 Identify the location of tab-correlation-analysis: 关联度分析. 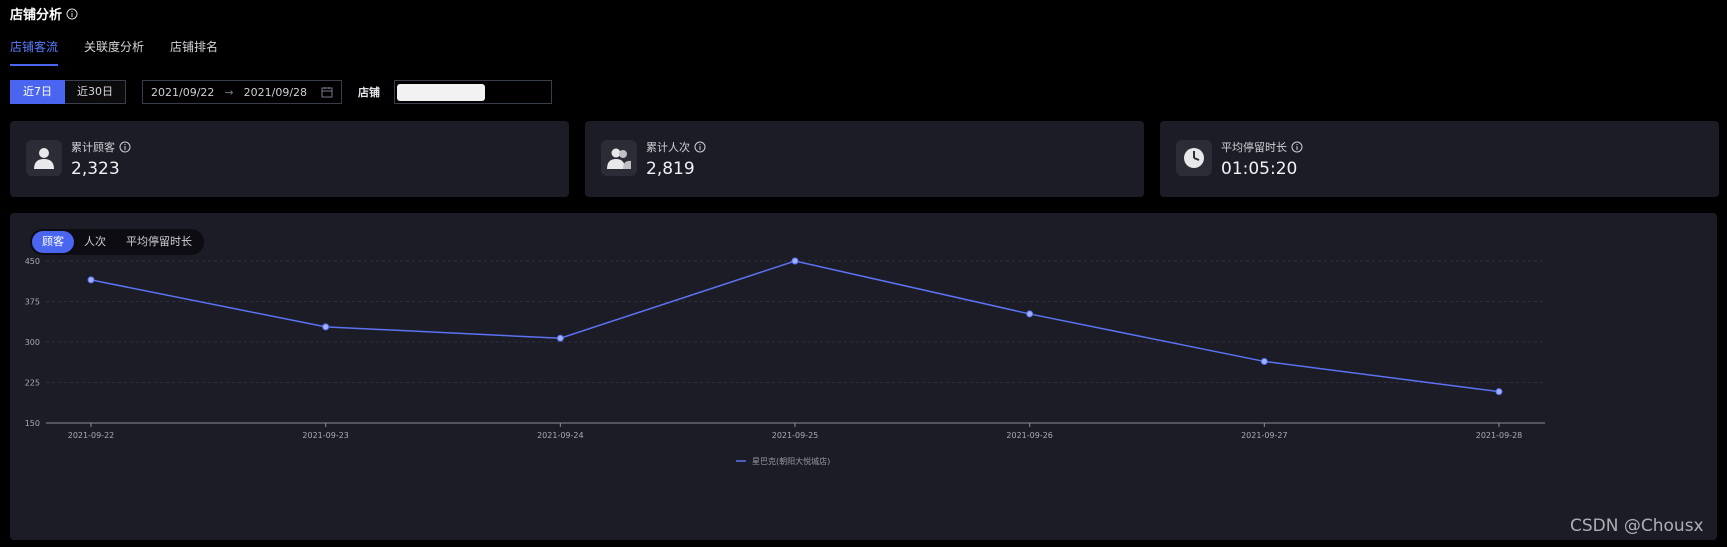
(114, 47).